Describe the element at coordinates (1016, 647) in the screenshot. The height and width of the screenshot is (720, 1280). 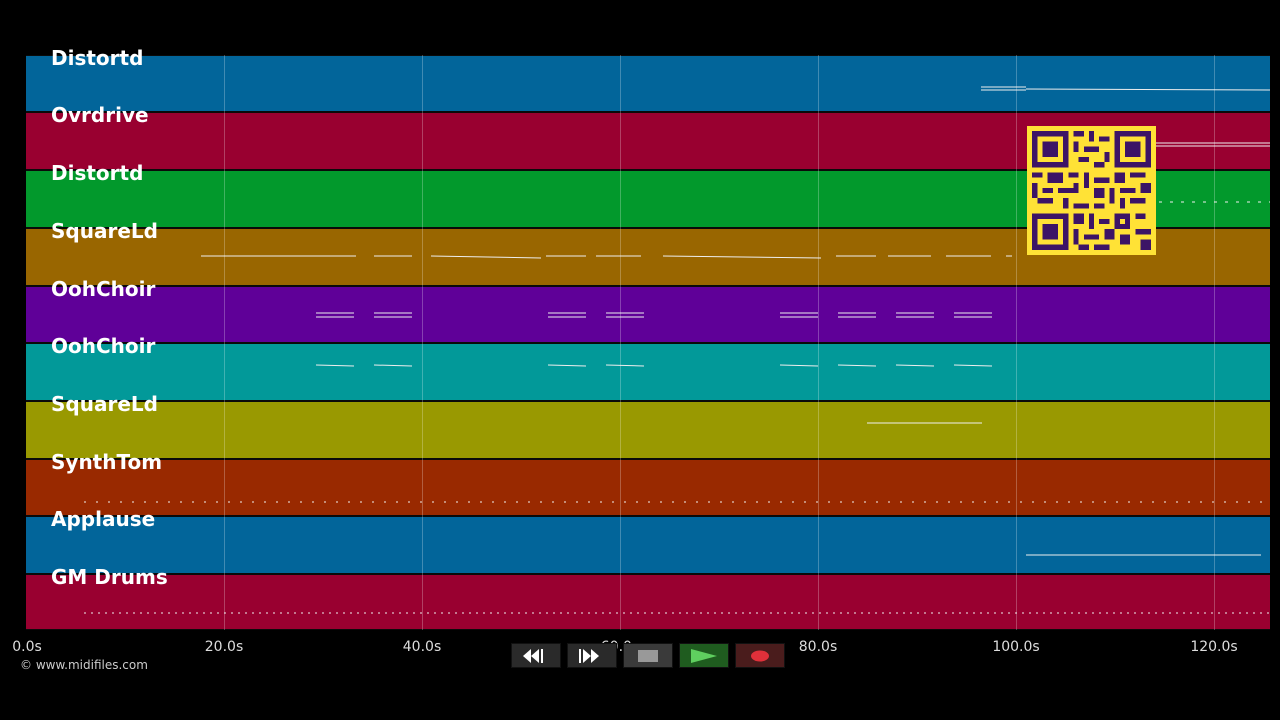
I see `time-tick: 100.0s` at that location.